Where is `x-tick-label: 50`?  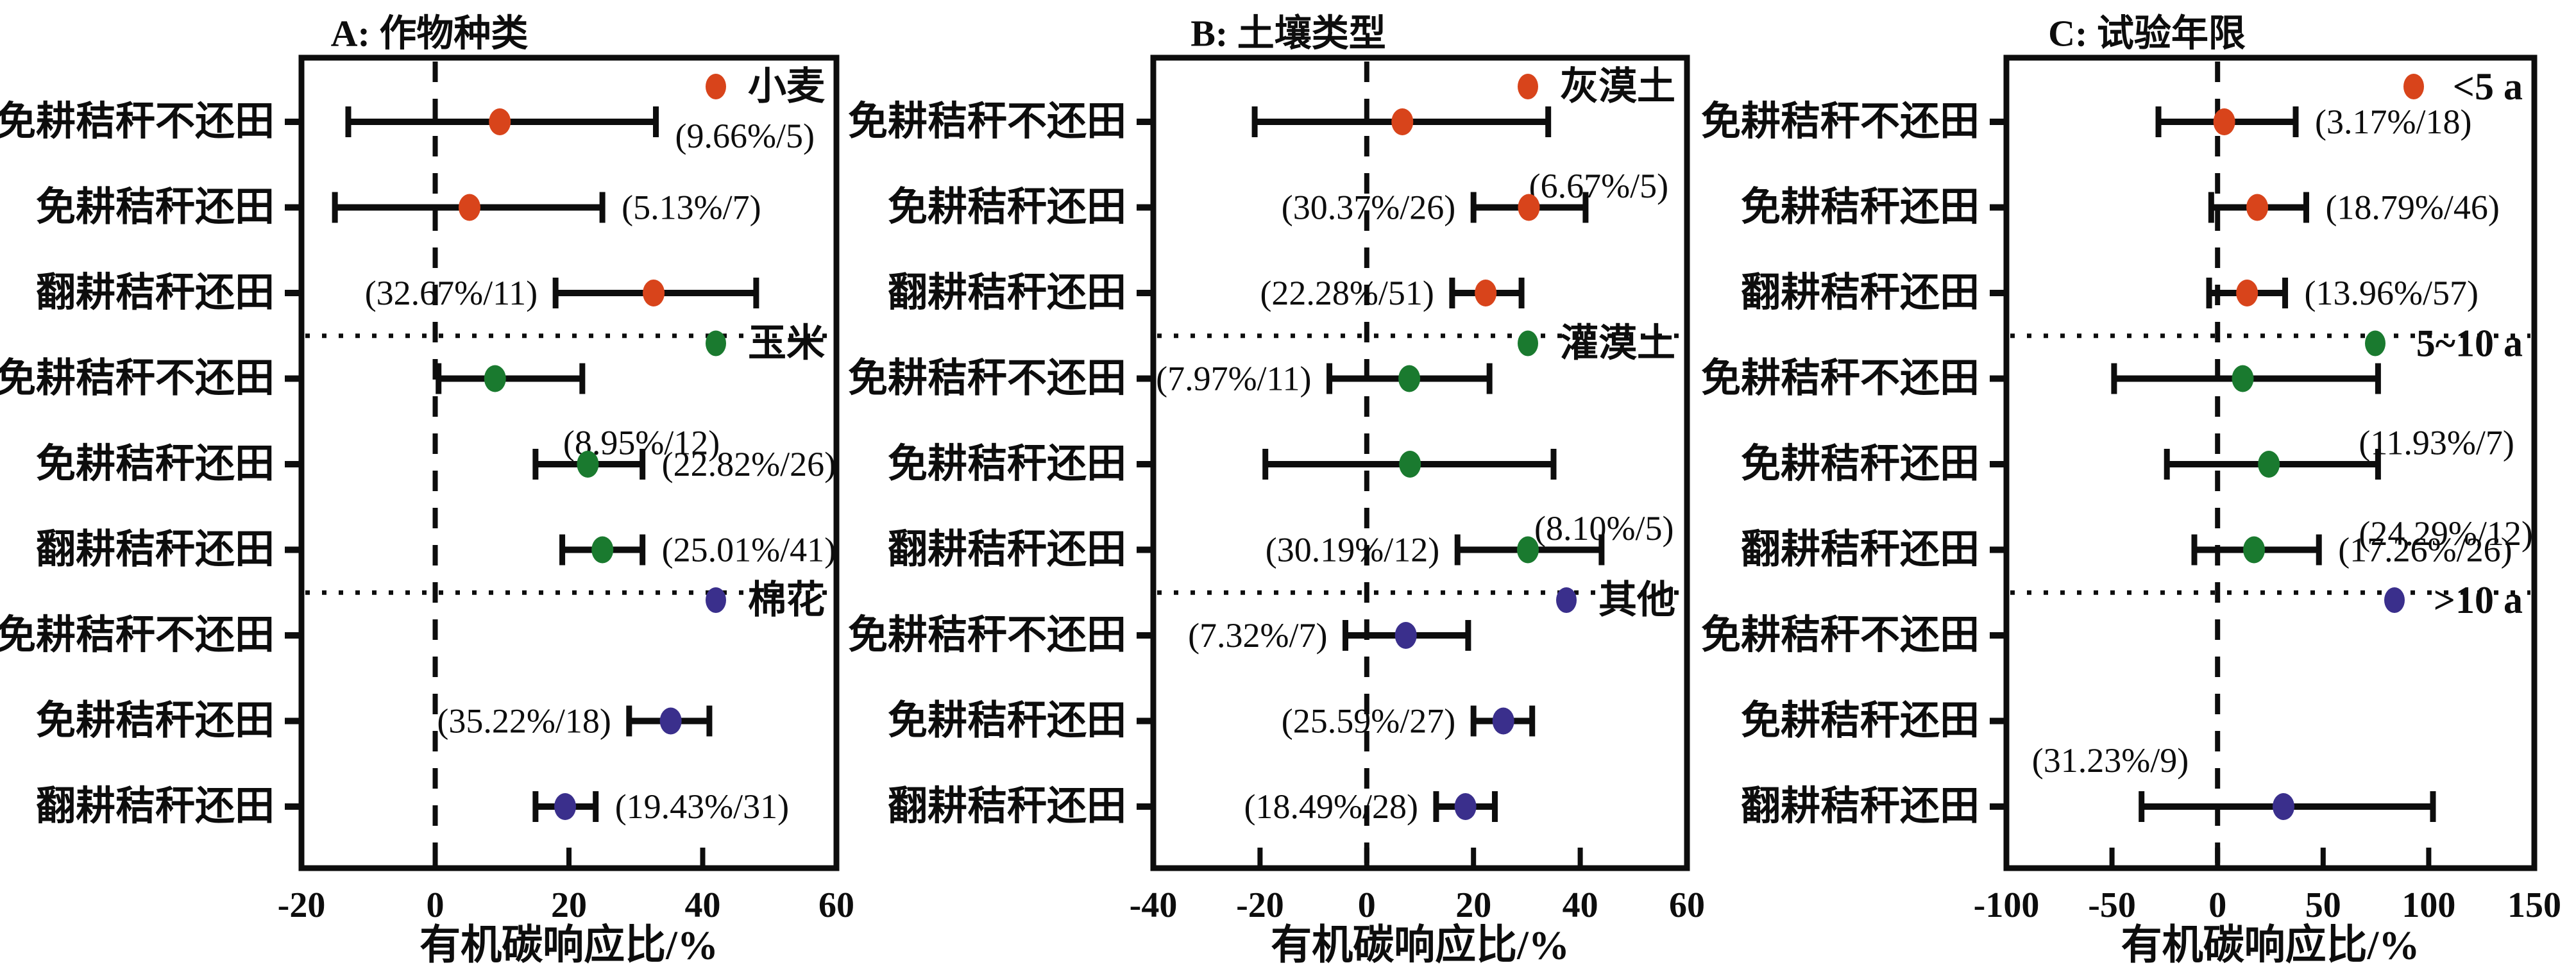 x-tick-label: 50 is located at coordinates (2323, 905).